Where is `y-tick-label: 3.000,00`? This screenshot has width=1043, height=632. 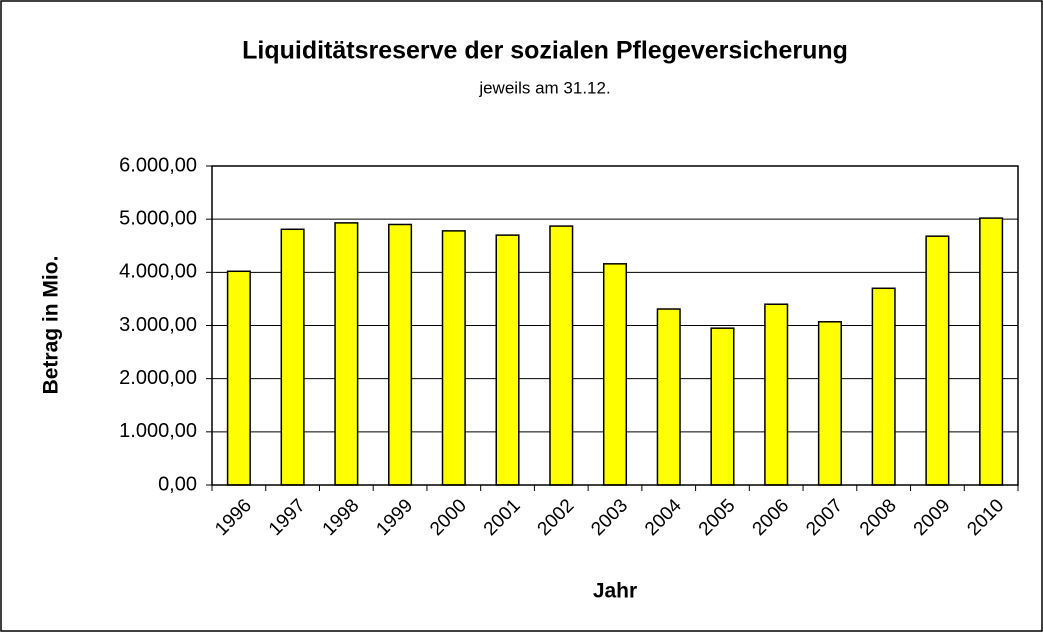
y-tick-label: 3.000,00 is located at coordinates (158, 325).